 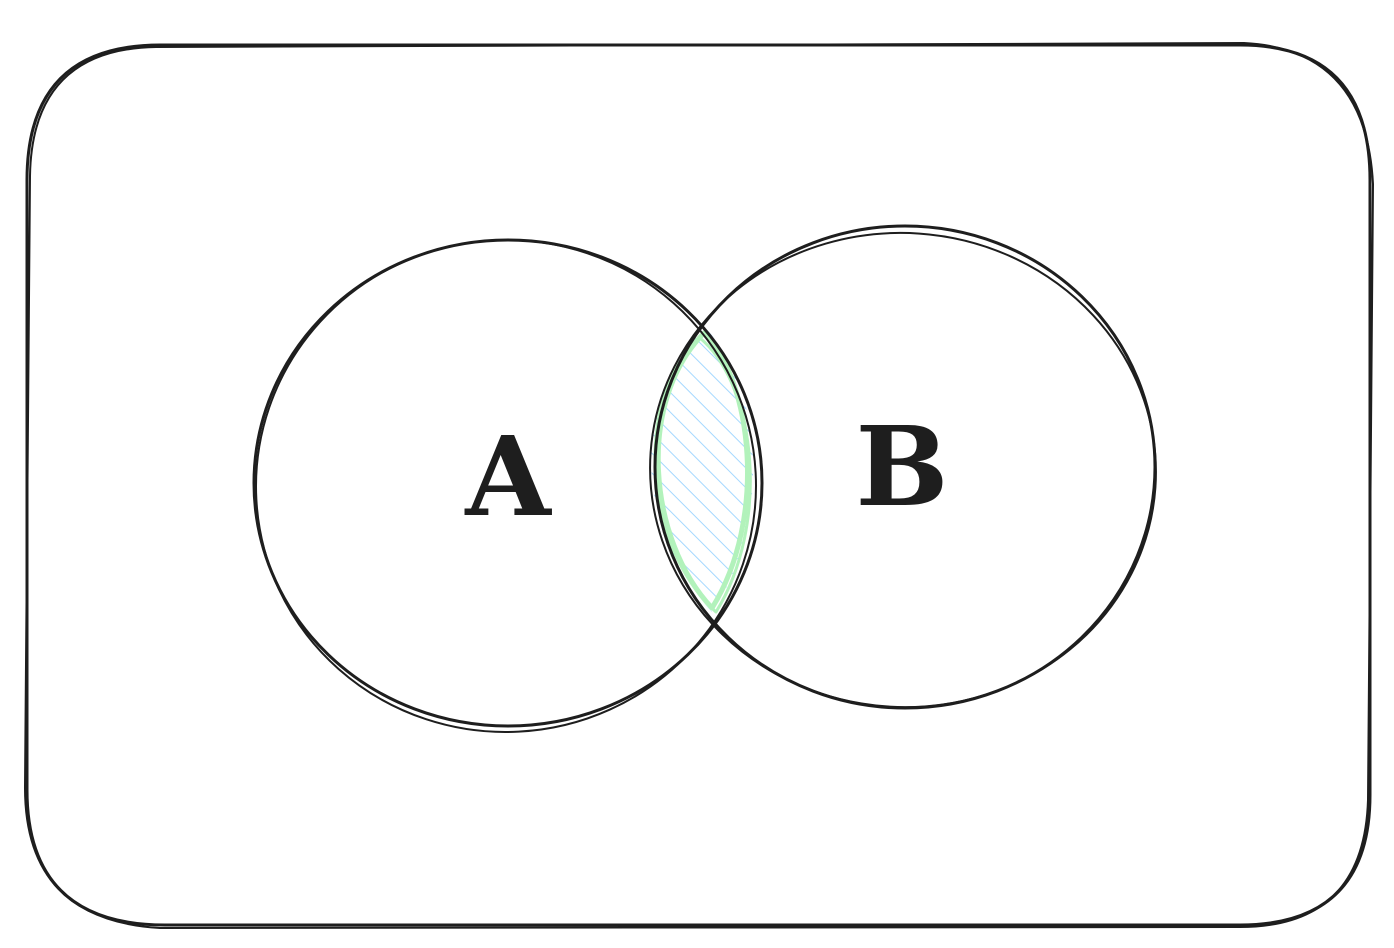 I want to click on set-a-label: A, so click(x=508, y=476).